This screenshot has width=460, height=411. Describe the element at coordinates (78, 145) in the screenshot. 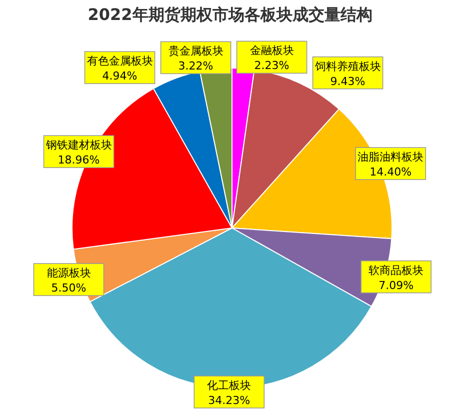

I see `slice-label: 钢铁建材板块` at that location.